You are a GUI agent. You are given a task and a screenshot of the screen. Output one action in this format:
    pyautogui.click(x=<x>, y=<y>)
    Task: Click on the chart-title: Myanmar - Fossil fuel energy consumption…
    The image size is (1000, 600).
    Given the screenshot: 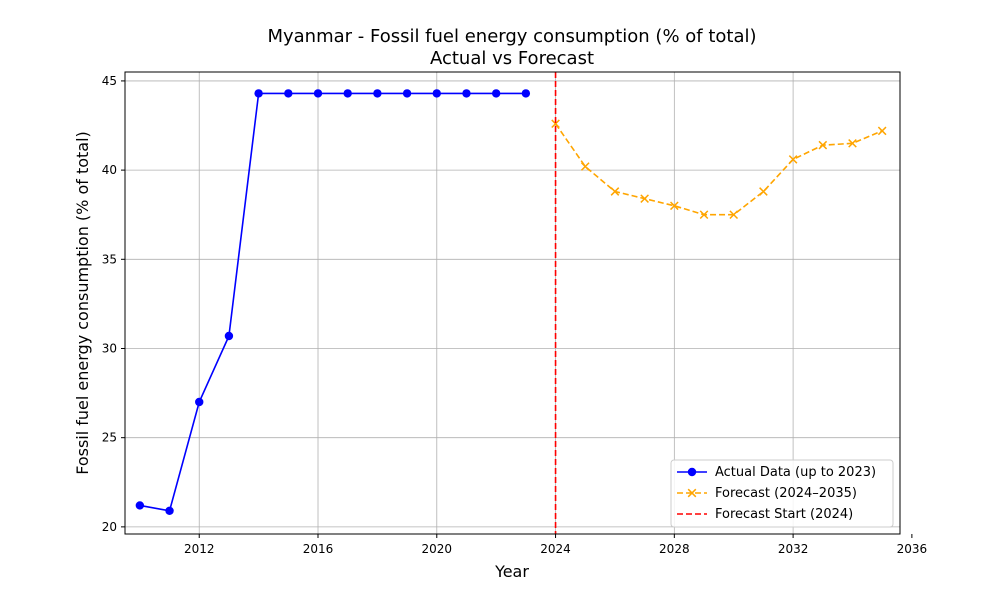 What is the action you would take?
    pyautogui.click(x=511, y=36)
    